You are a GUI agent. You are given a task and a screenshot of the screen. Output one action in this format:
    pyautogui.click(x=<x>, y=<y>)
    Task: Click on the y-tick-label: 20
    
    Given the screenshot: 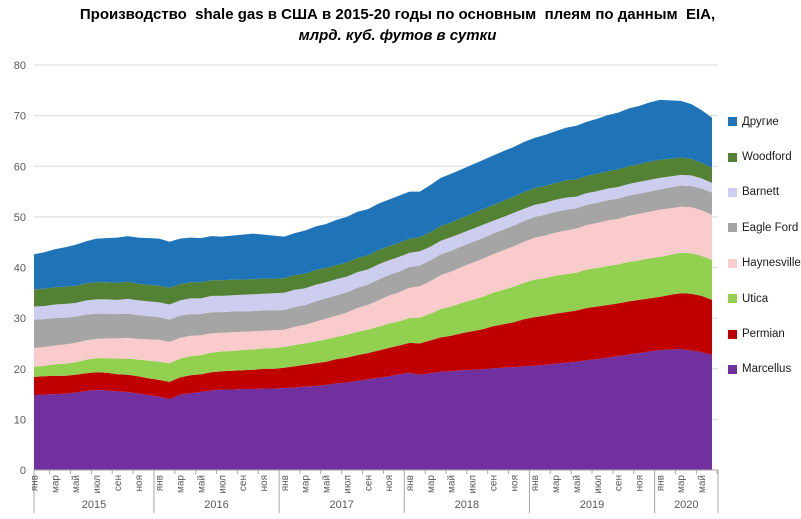 What is the action you would take?
    pyautogui.click(x=20, y=370)
    